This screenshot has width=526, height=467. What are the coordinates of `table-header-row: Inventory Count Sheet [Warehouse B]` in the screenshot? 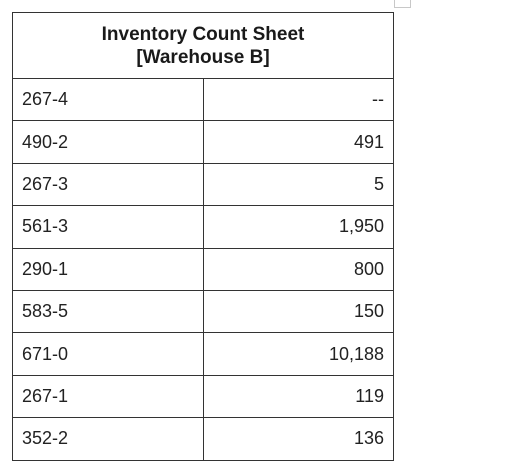 It's located at (203, 45).